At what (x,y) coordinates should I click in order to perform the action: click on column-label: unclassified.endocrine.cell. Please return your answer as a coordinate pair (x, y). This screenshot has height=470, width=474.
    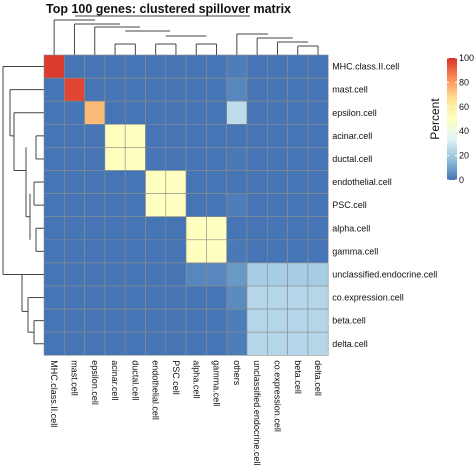
    Looking at the image, I should click on (257, 412).